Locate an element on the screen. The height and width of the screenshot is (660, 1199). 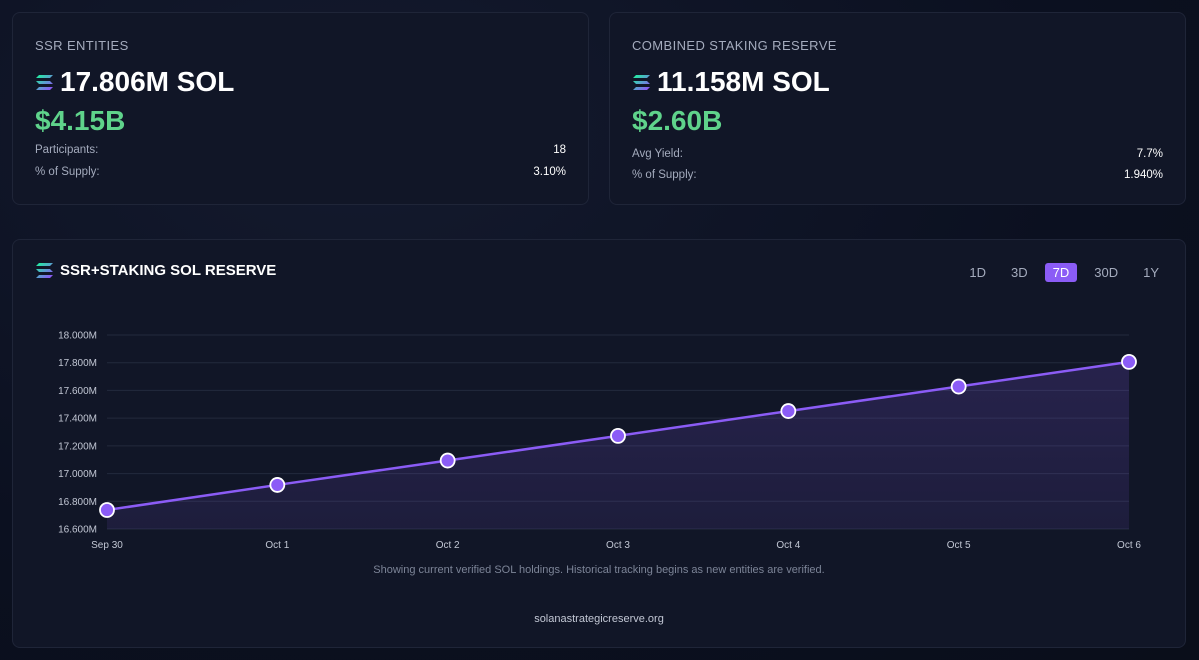
stat-value: 3.10% is located at coordinates (549, 172).